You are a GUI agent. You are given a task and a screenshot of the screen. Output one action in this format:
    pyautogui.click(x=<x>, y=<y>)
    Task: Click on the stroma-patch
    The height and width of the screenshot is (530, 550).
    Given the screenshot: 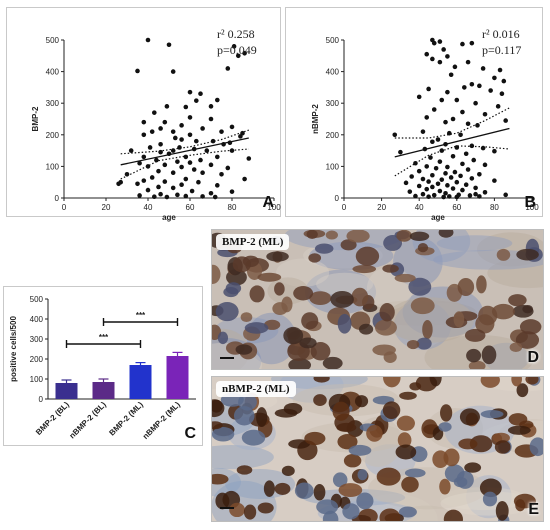 What is the action you would take?
    pyautogui.click(x=243, y=457)
    